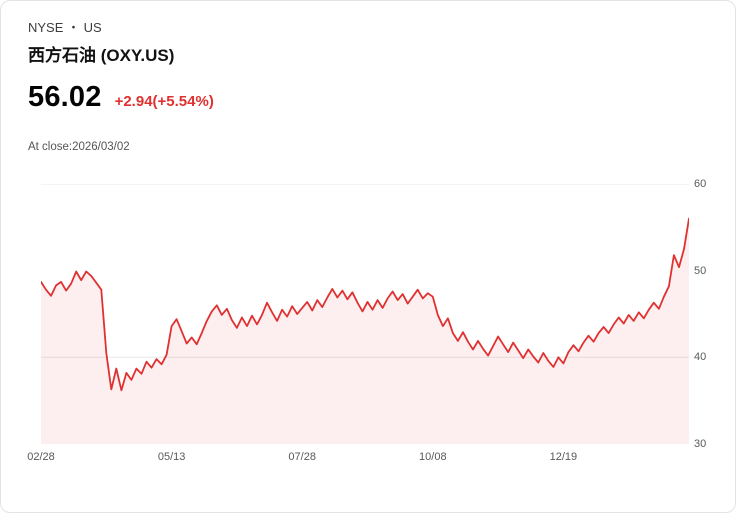 The height and width of the screenshot is (513, 736). Describe the element at coordinates (101, 55) in the screenshot. I see `stock-title: 西方石油 (OXY.US)` at that location.